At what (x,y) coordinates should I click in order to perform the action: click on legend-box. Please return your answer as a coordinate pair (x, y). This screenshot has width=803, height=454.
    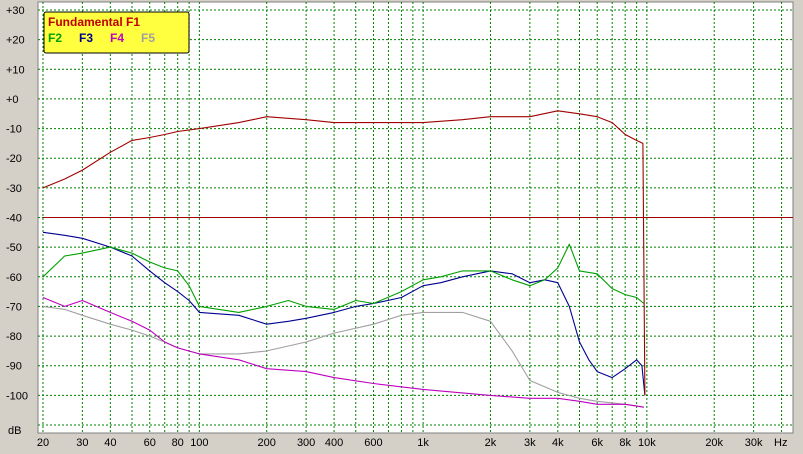
    Looking at the image, I should click on (116, 32).